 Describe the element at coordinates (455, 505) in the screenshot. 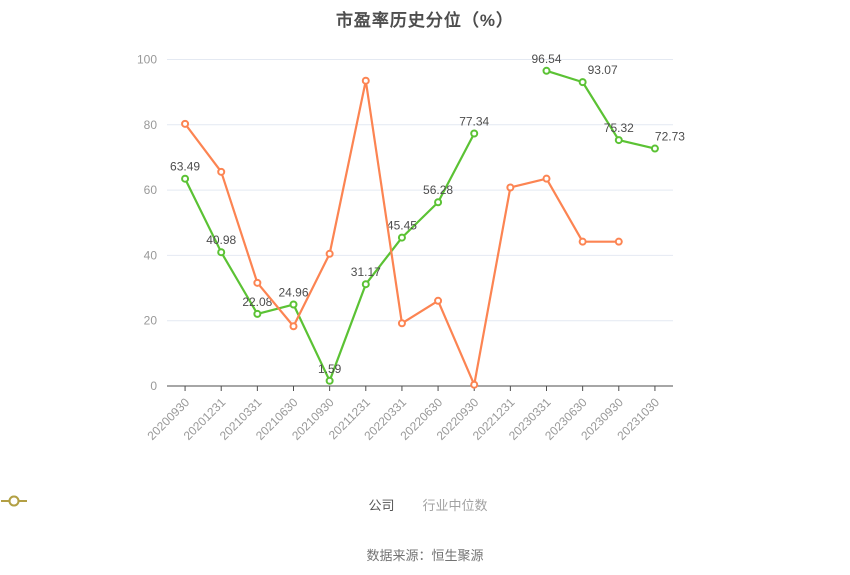

I see `legend-label-industry-median: 行业中位数` at that location.